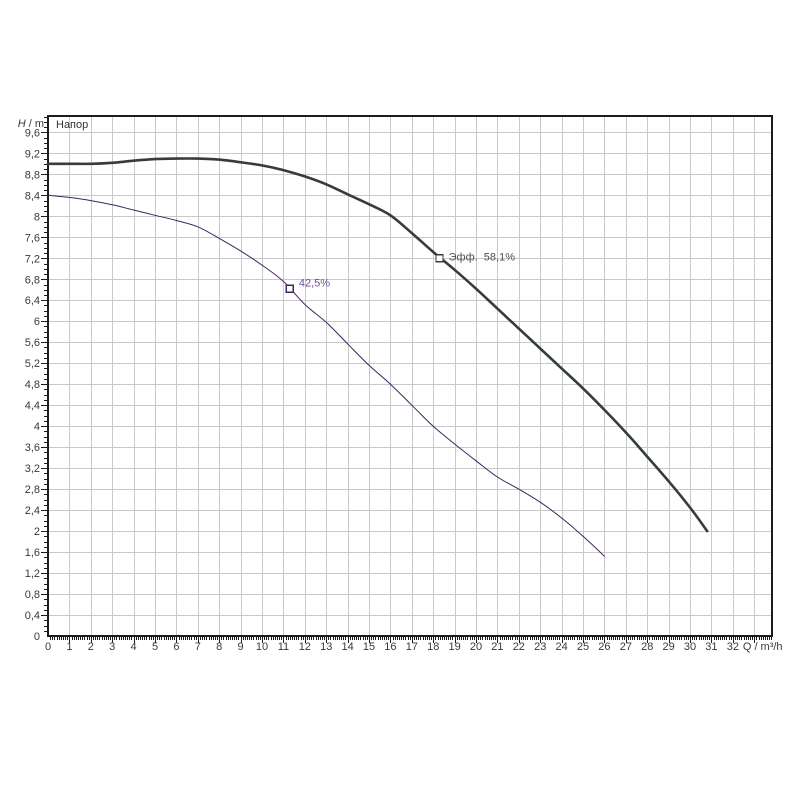 Image resolution: width=800 pixels, height=800 pixels. What do you see at coordinates (32, 364) in the screenshot?
I see `y-tick-label: 5,2` at bounding box center [32, 364].